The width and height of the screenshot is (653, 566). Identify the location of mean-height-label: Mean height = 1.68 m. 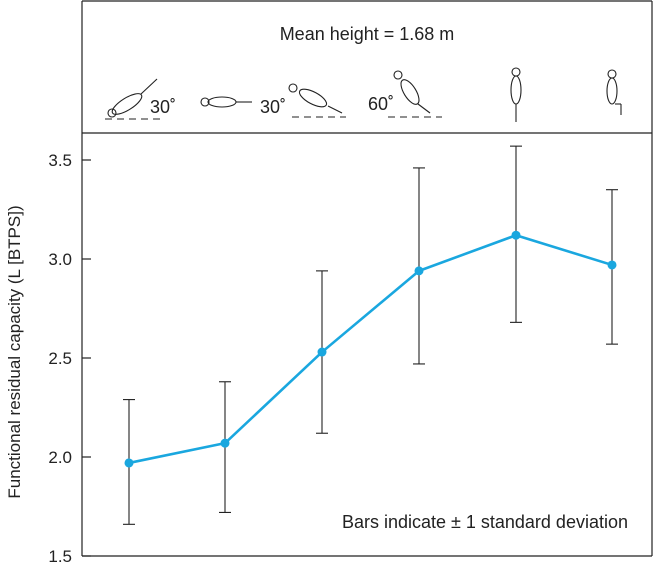
(367, 34).